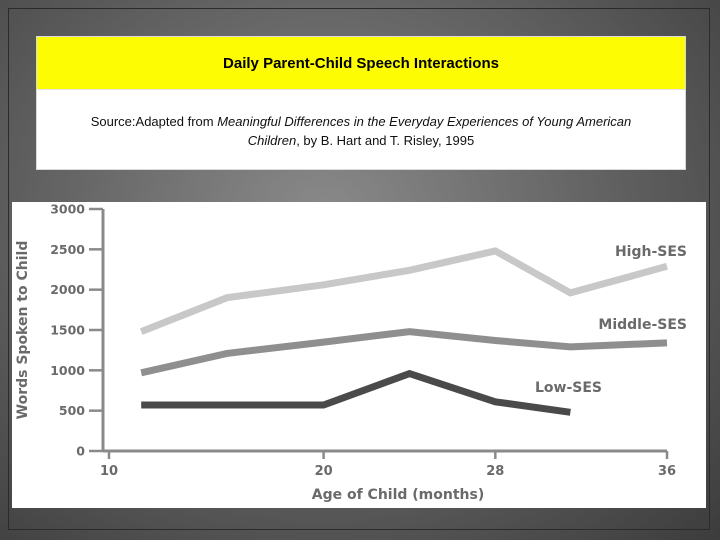  I want to click on y-tick-label-0: 0, so click(80, 451).